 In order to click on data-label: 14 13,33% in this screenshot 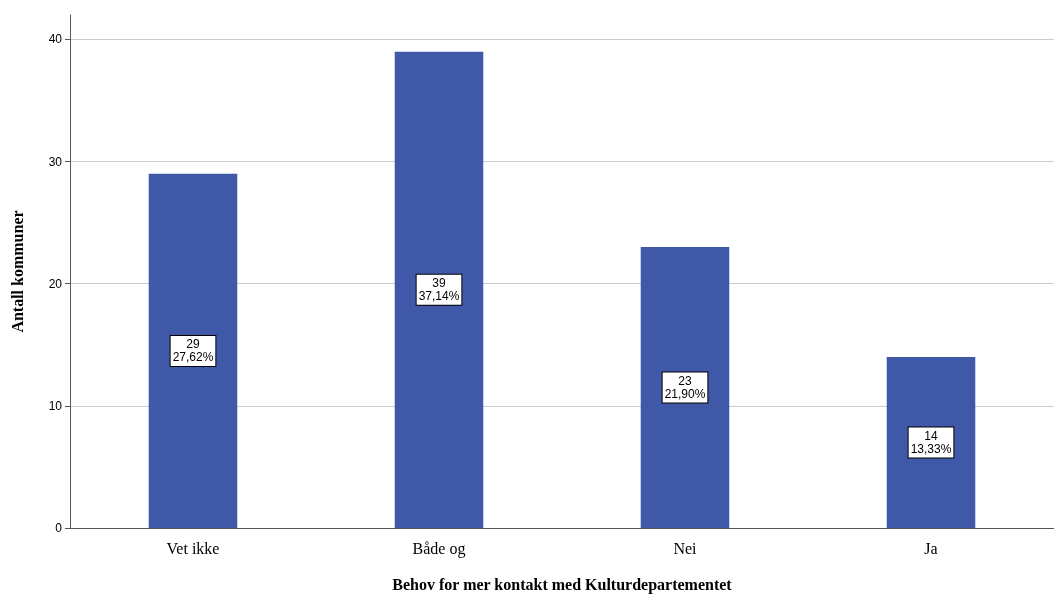, I will do `click(931, 442)`.